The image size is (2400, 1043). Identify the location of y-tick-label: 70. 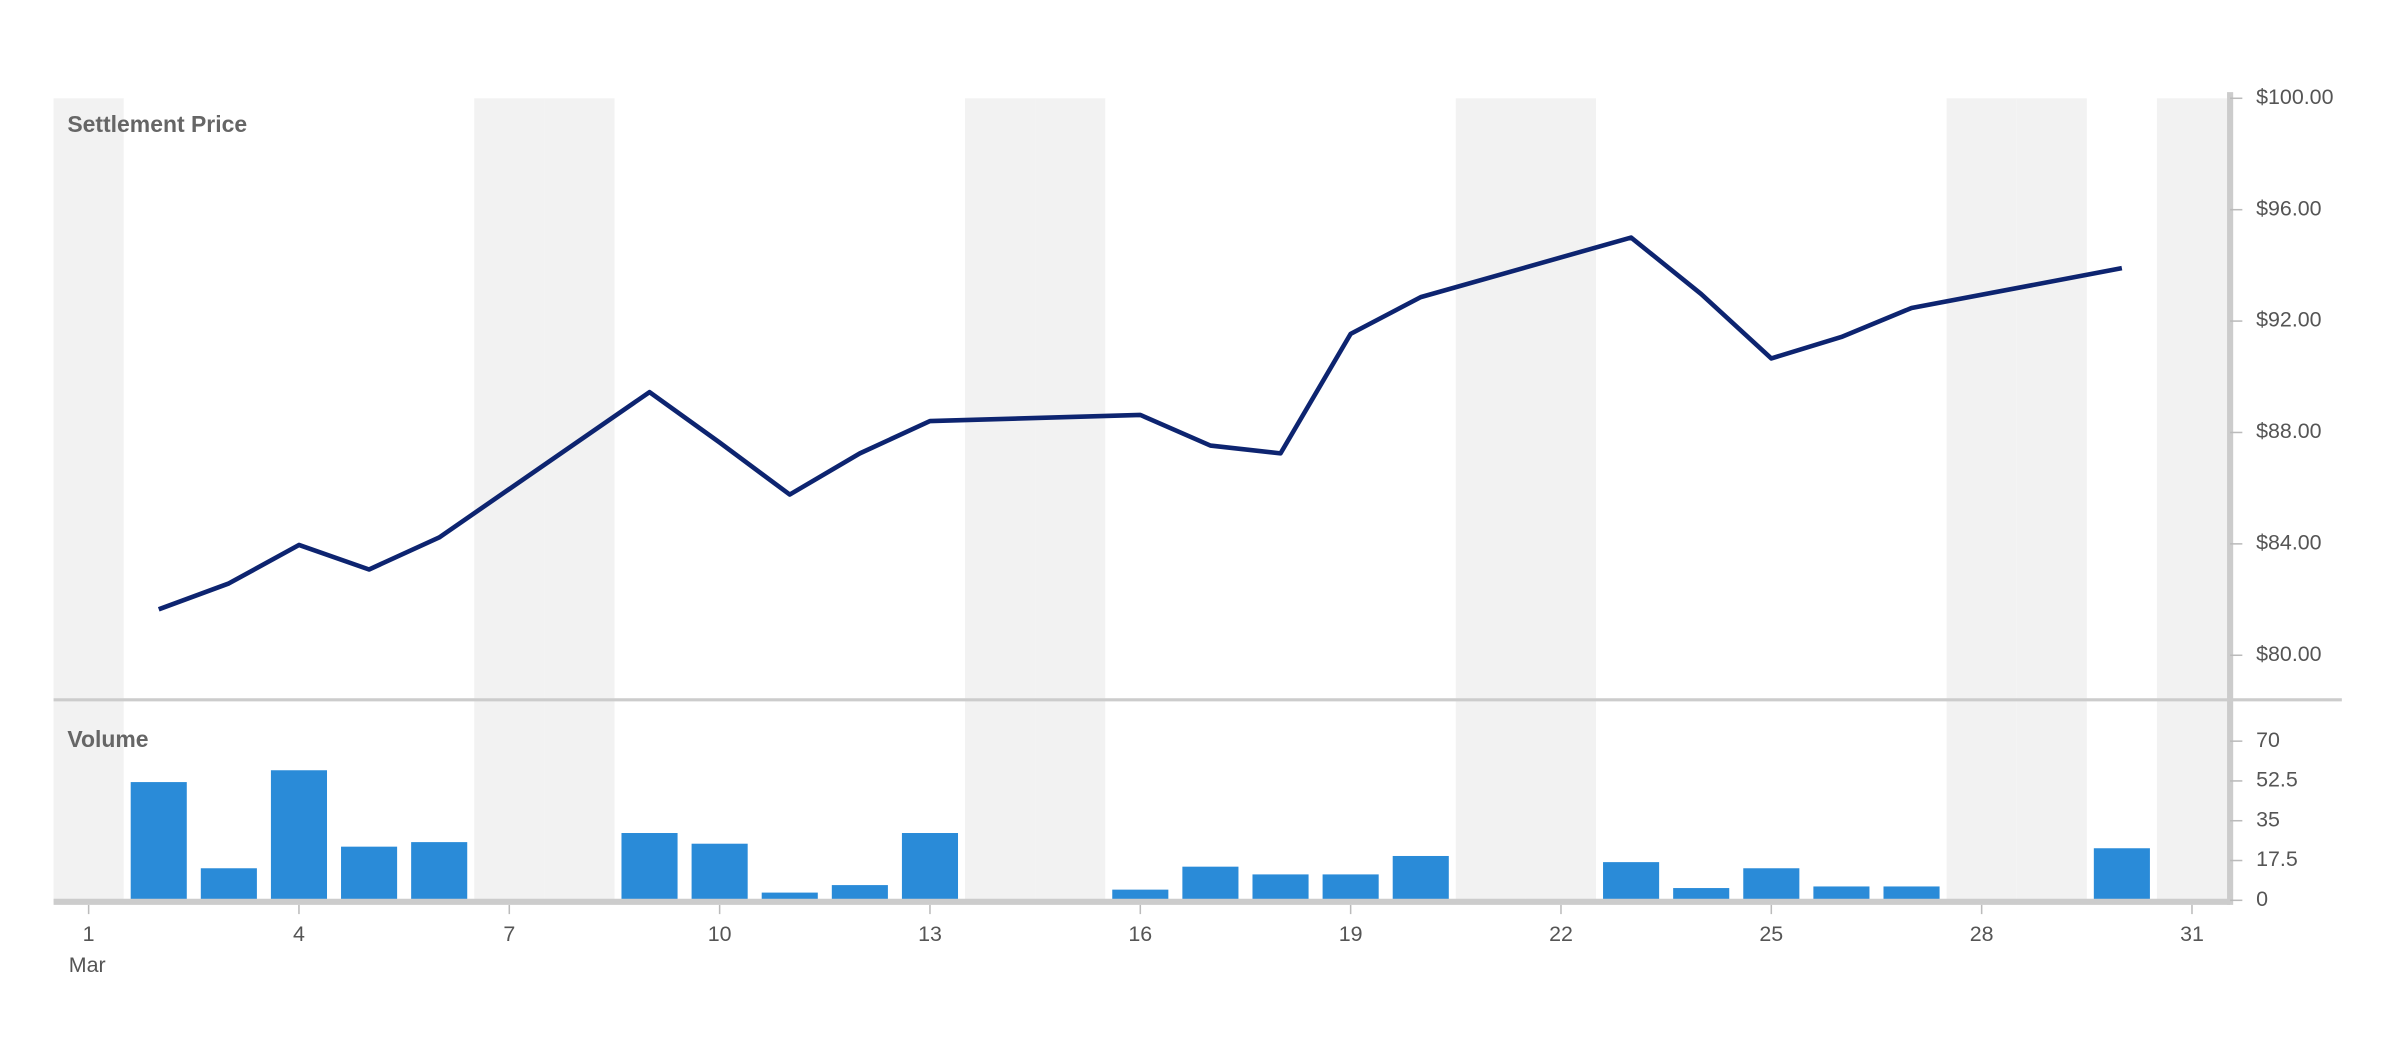
(2268, 740).